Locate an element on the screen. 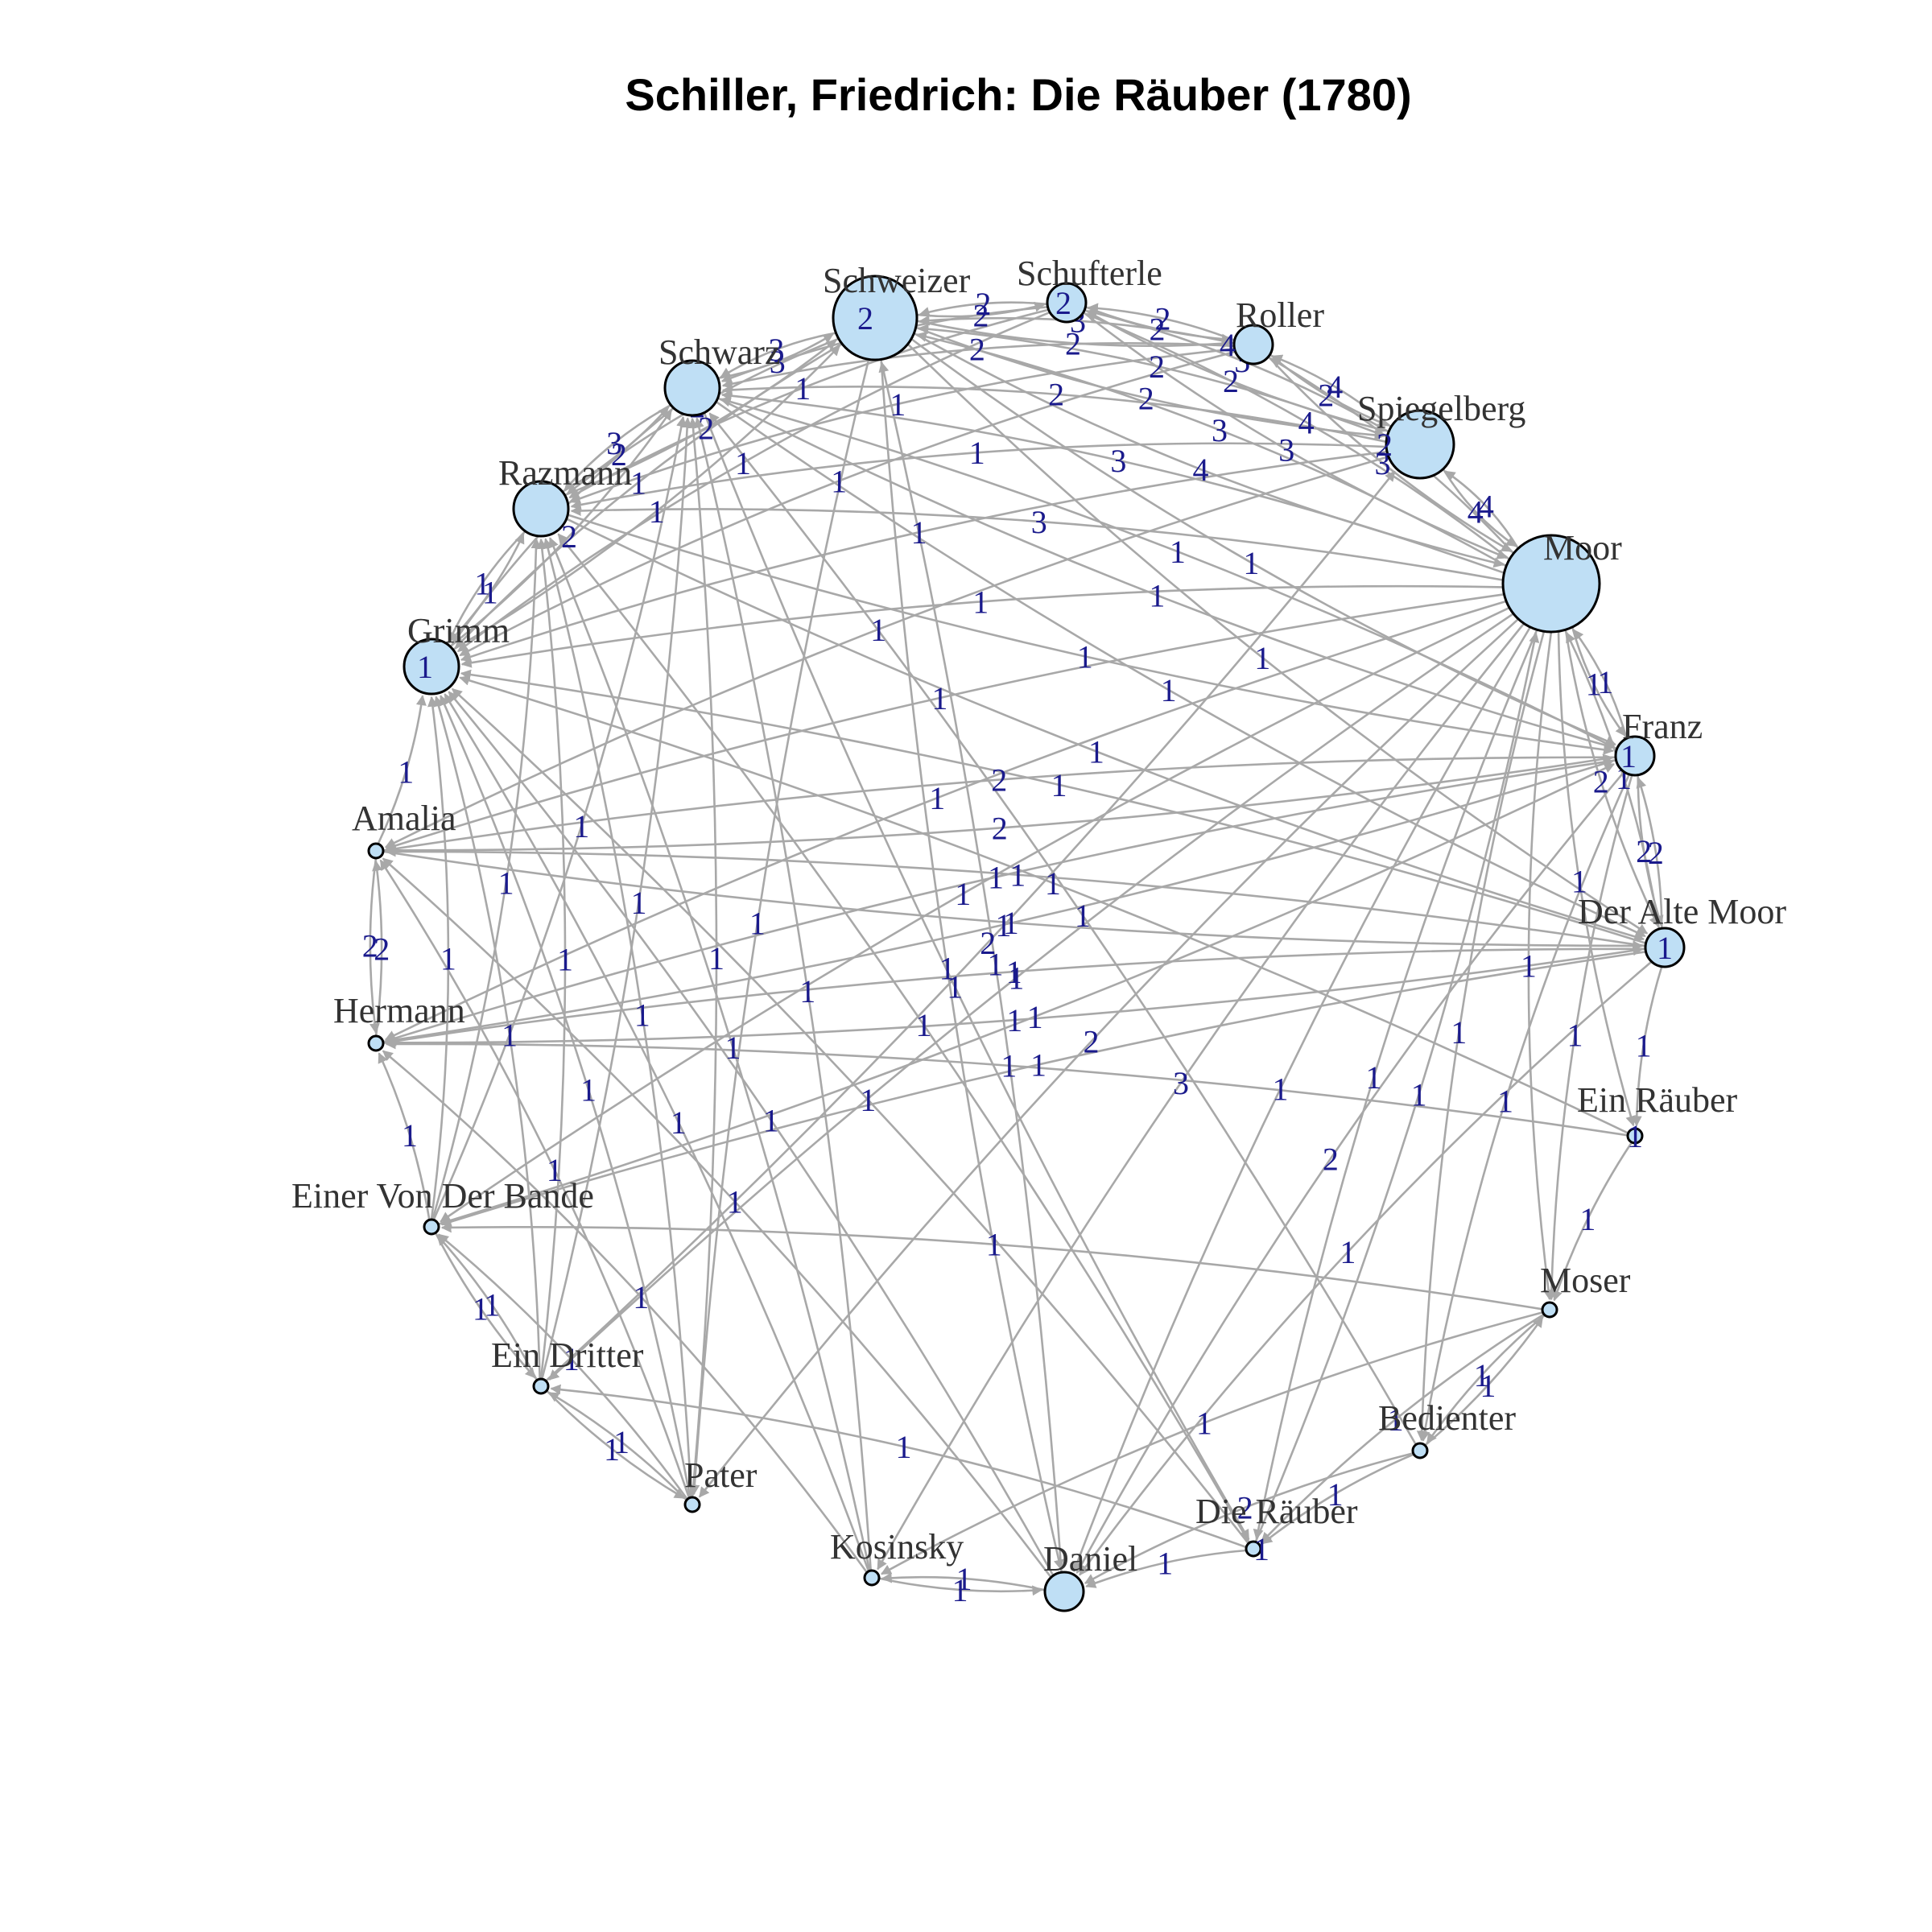 This screenshot has width=1932, height=1932. edge-franz-to-moor is located at coordinates (1600, 684).